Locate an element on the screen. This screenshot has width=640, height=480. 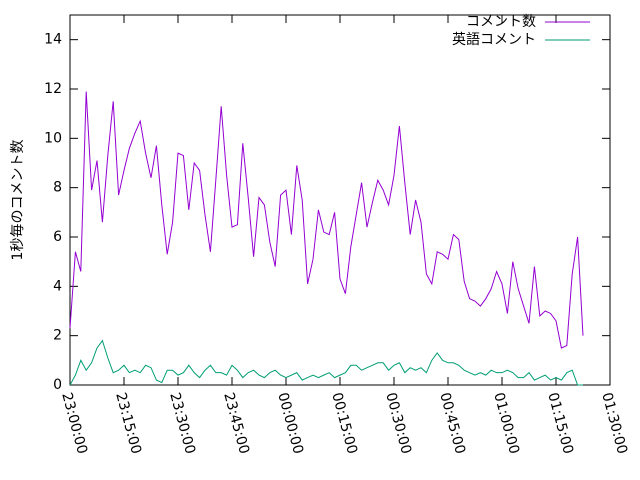
y-tick-label: 0 is located at coordinates (57, 385).